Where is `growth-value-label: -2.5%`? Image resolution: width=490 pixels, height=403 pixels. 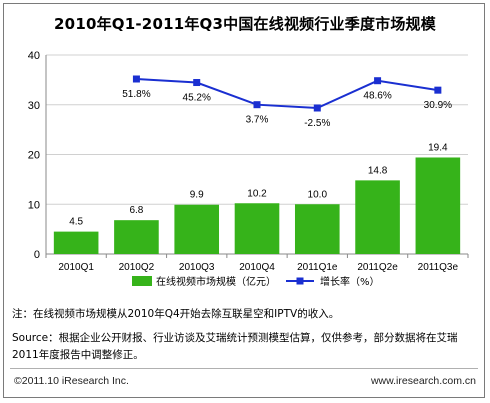 growth-value-label: -2.5% is located at coordinates (317, 123).